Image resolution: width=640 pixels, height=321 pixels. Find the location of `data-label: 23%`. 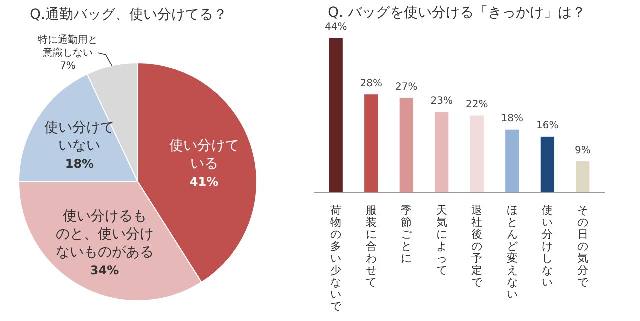

data-label: 23% is located at coordinates (441, 101).